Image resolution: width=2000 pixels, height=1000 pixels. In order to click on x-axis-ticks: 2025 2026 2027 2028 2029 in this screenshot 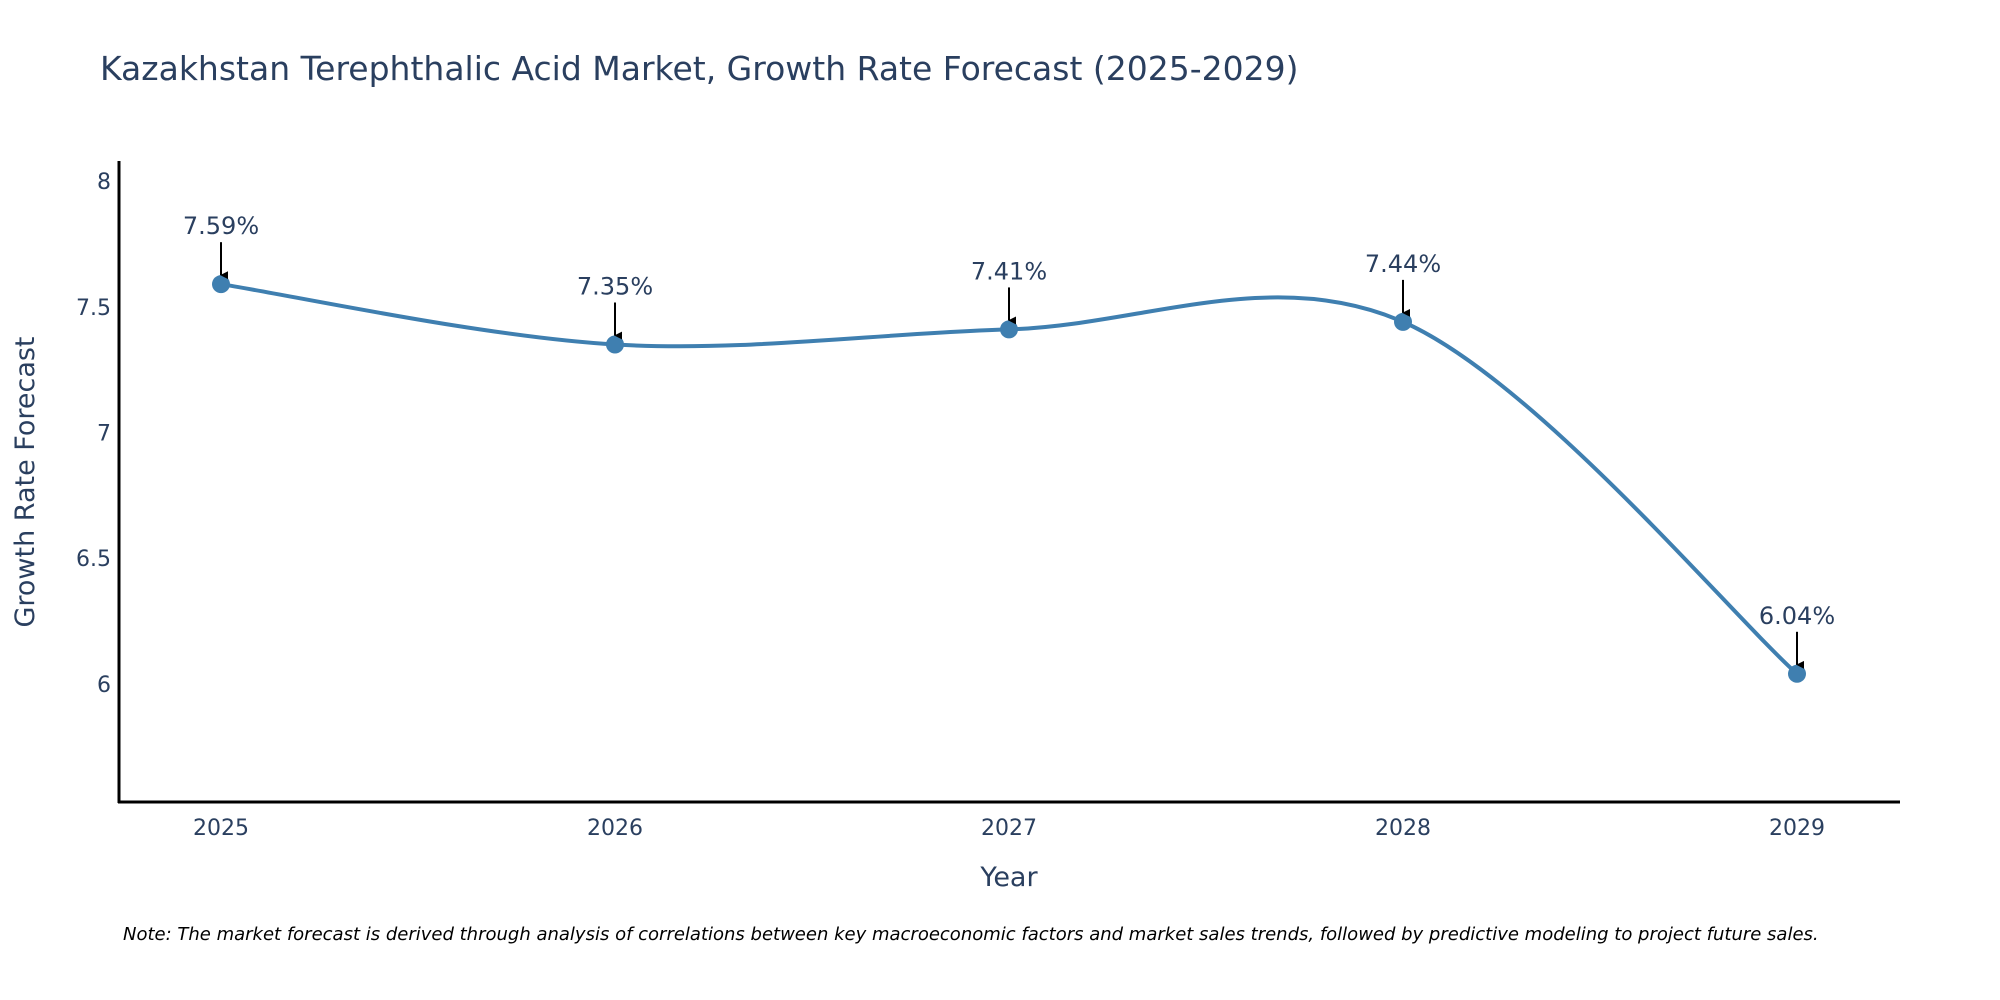, I will do `click(1009, 828)`.